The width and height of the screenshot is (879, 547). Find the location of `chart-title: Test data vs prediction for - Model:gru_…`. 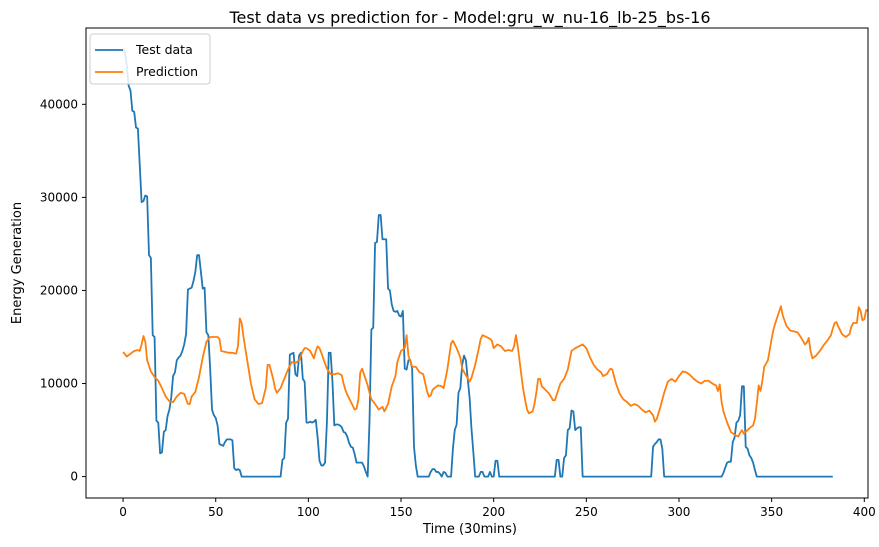

chart-title: Test data vs prediction for - Model:gru_… is located at coordinates (469, 18).